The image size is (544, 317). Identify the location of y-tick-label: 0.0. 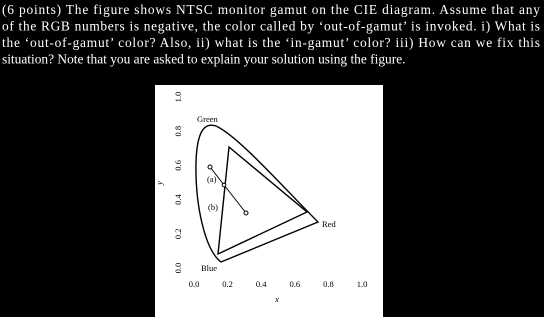
(178, 268).